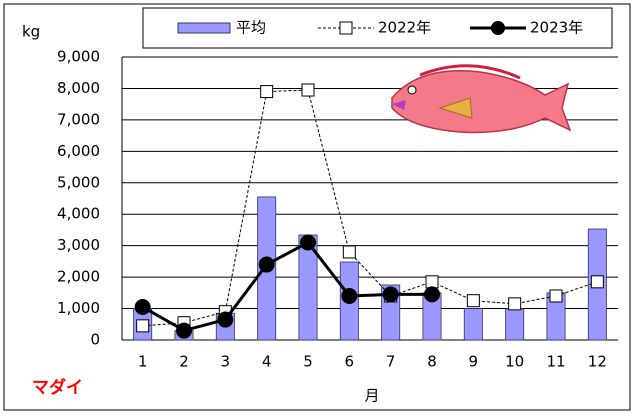  I want to click on y-tick-label: 4,000, so click(78, 214).